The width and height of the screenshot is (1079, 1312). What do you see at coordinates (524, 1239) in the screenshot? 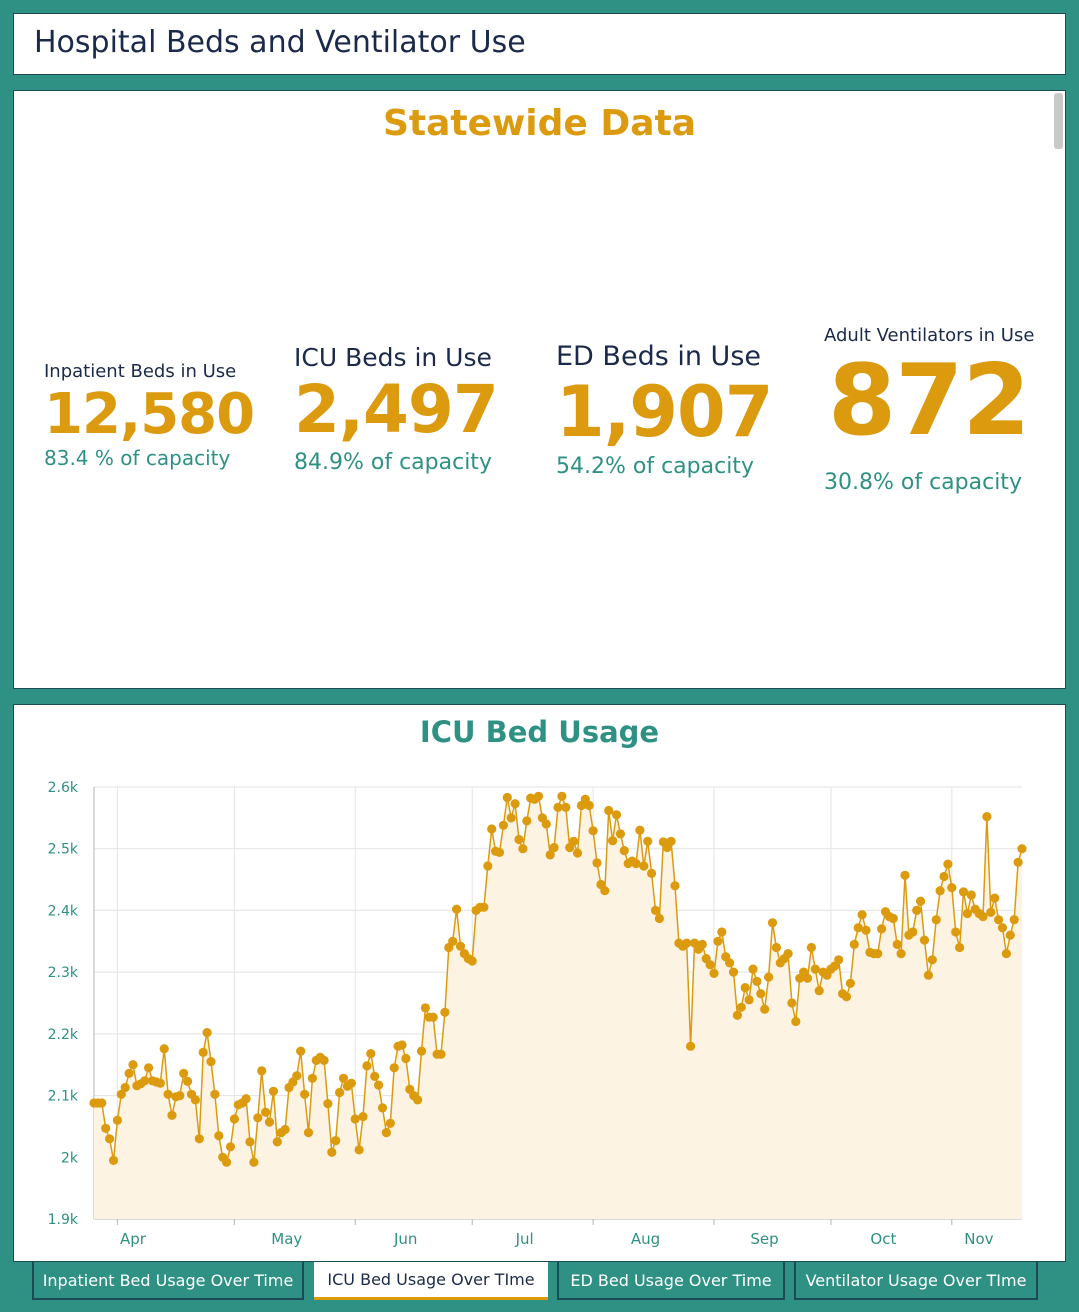
I see `x-tick-label: Jul` at bounding box center [524, 1239].